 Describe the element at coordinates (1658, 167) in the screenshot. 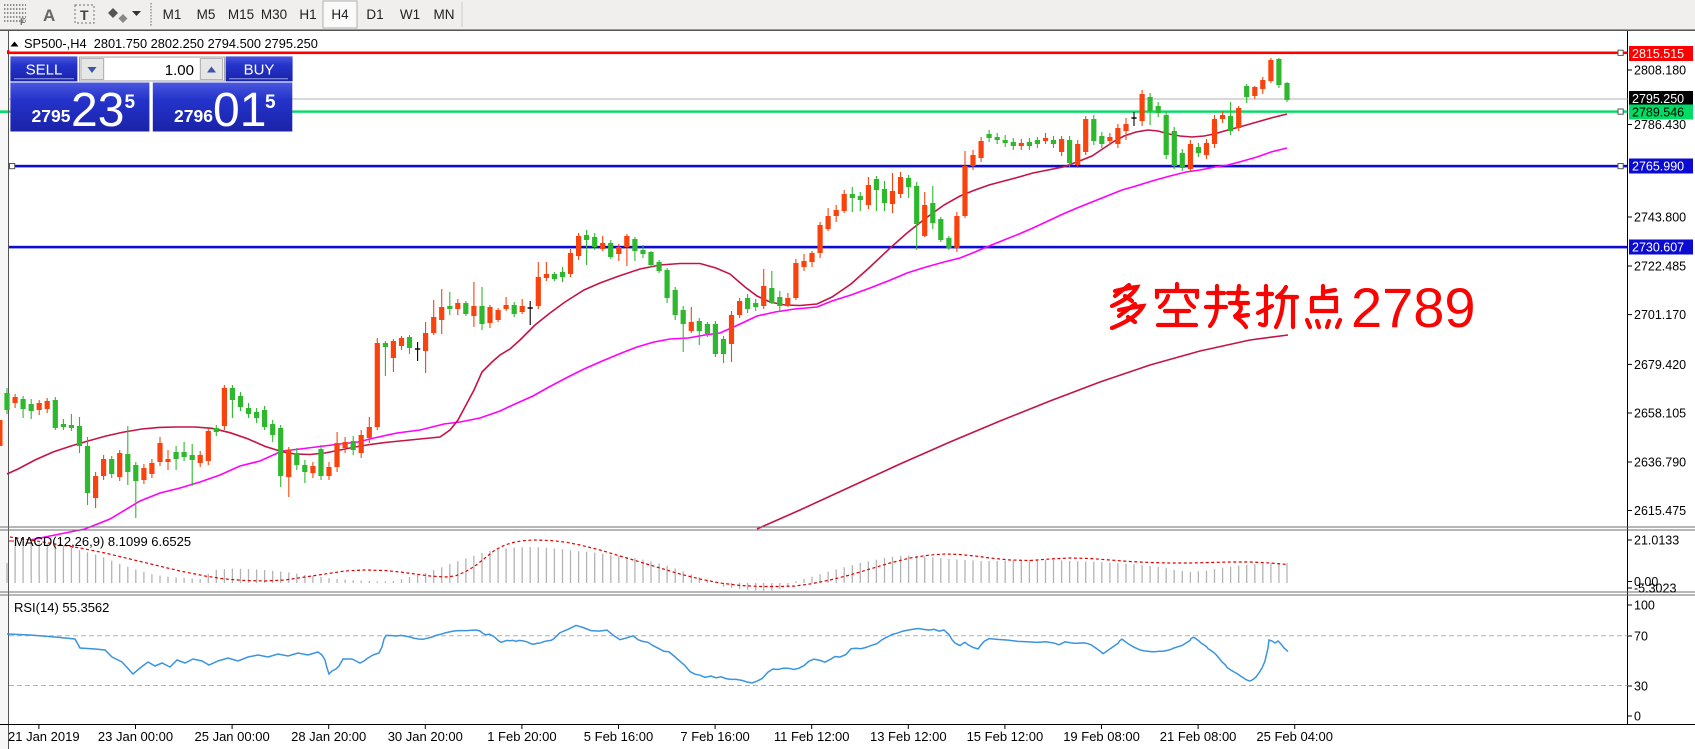

I see `svg-text: 2765.990` at that location.